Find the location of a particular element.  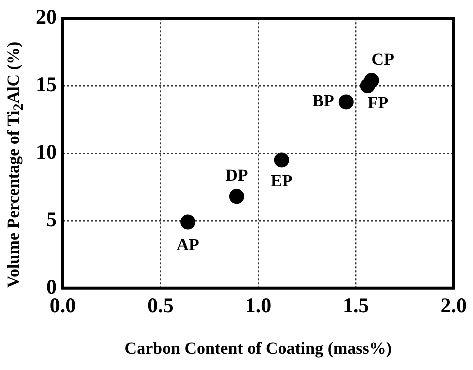

annotation: FP is located at coordinates (378, 102).